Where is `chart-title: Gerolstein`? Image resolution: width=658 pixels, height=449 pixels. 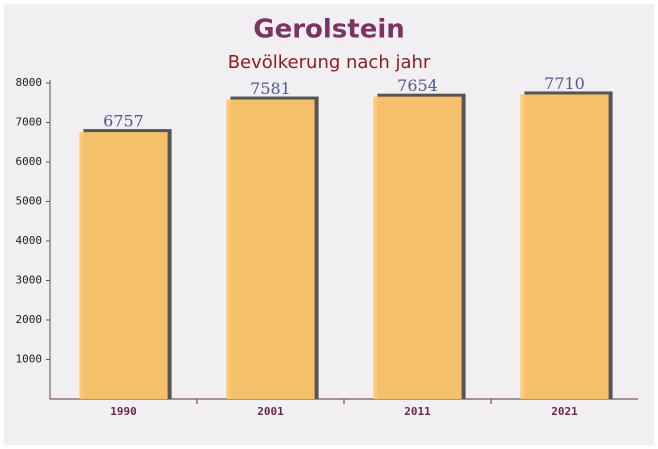
chart-title: Gerolstein is located at coordinates (329, 30).